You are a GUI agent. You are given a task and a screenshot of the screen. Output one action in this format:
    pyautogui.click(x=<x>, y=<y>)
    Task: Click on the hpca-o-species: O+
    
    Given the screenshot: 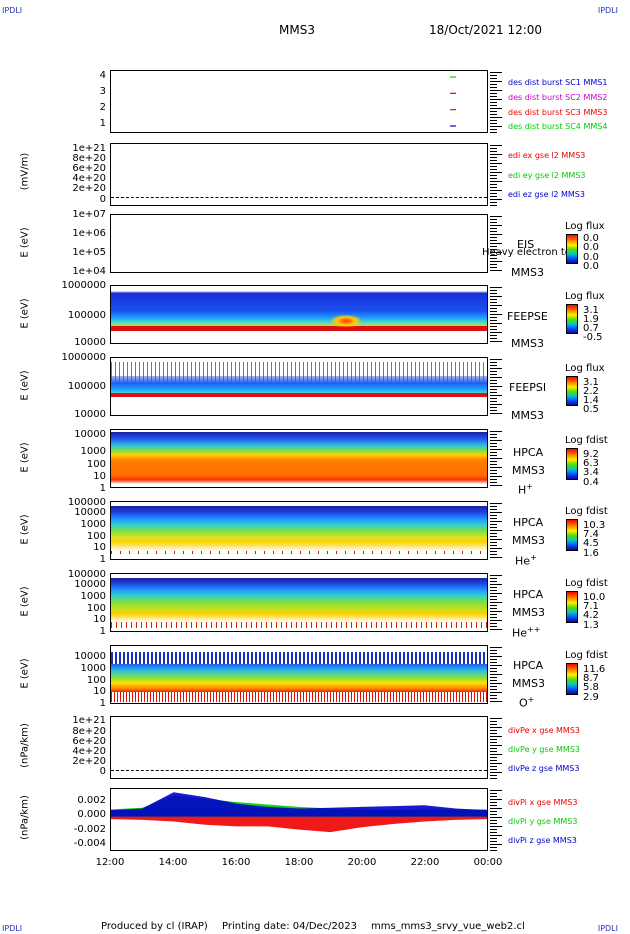 What is the action you would take?
    pyautogui.click(x=526, y=702)
    